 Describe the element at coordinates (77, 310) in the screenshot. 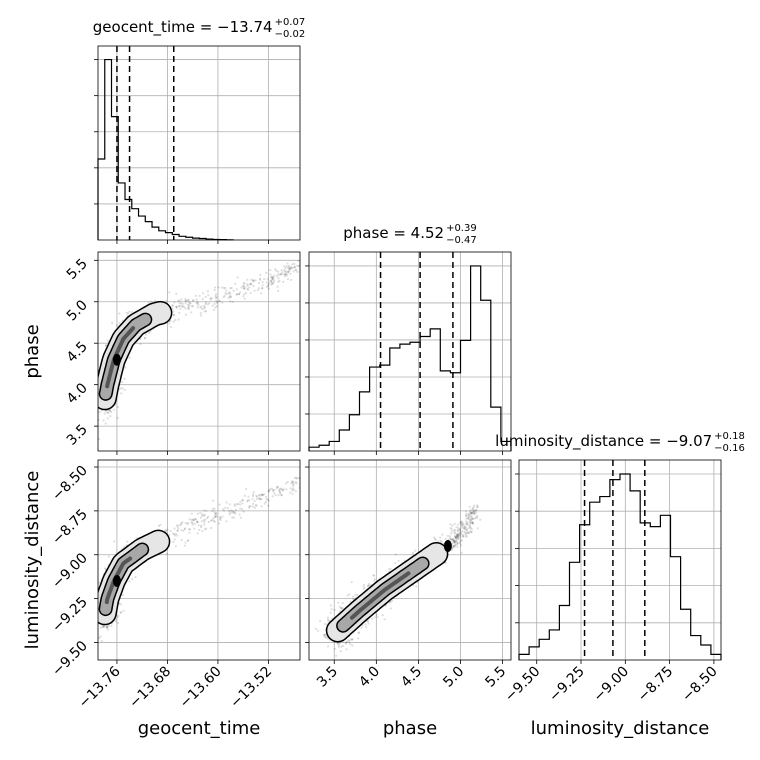

I see `y-tick-label: 5.0` at that location.